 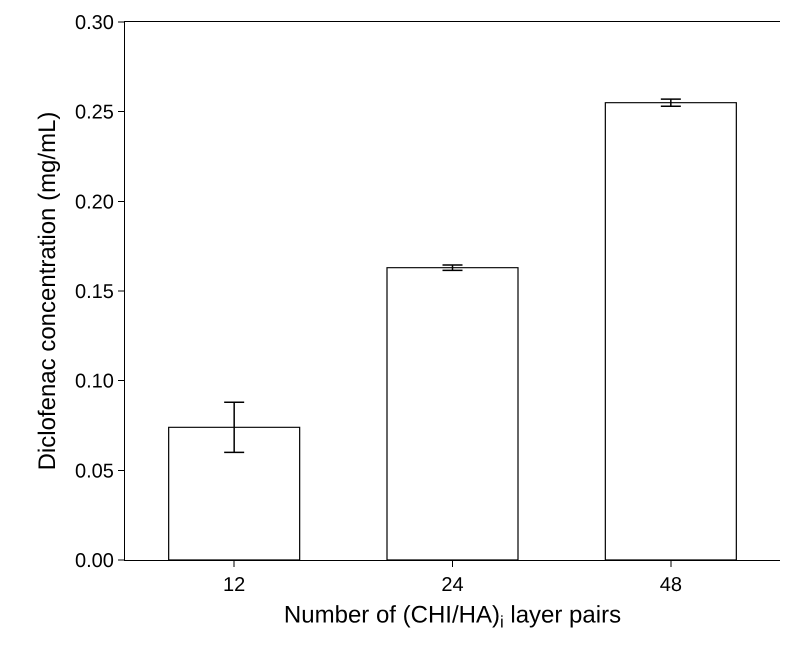 What do you see at coordinates (94, 202) in the screenshot?
I see `y-tick-label: 0.20` at bounding box center [94, 202].